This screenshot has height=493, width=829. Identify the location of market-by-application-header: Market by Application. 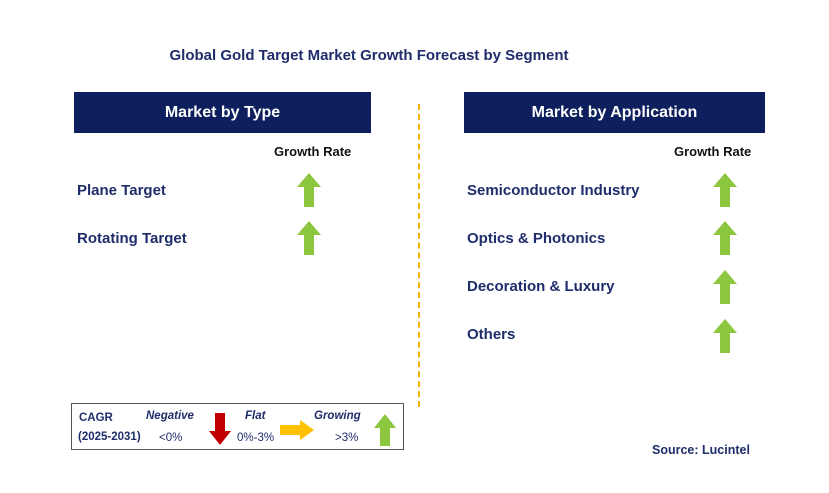
(614, 112).